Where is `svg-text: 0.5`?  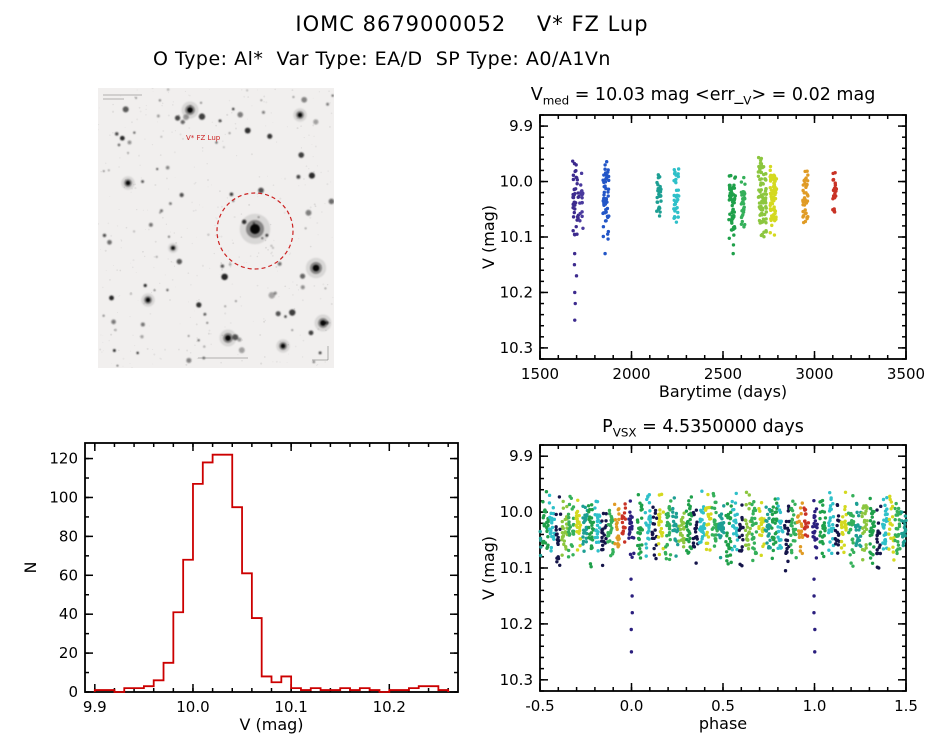 svg-text: 0.5 is located at coordinates (723, 706).